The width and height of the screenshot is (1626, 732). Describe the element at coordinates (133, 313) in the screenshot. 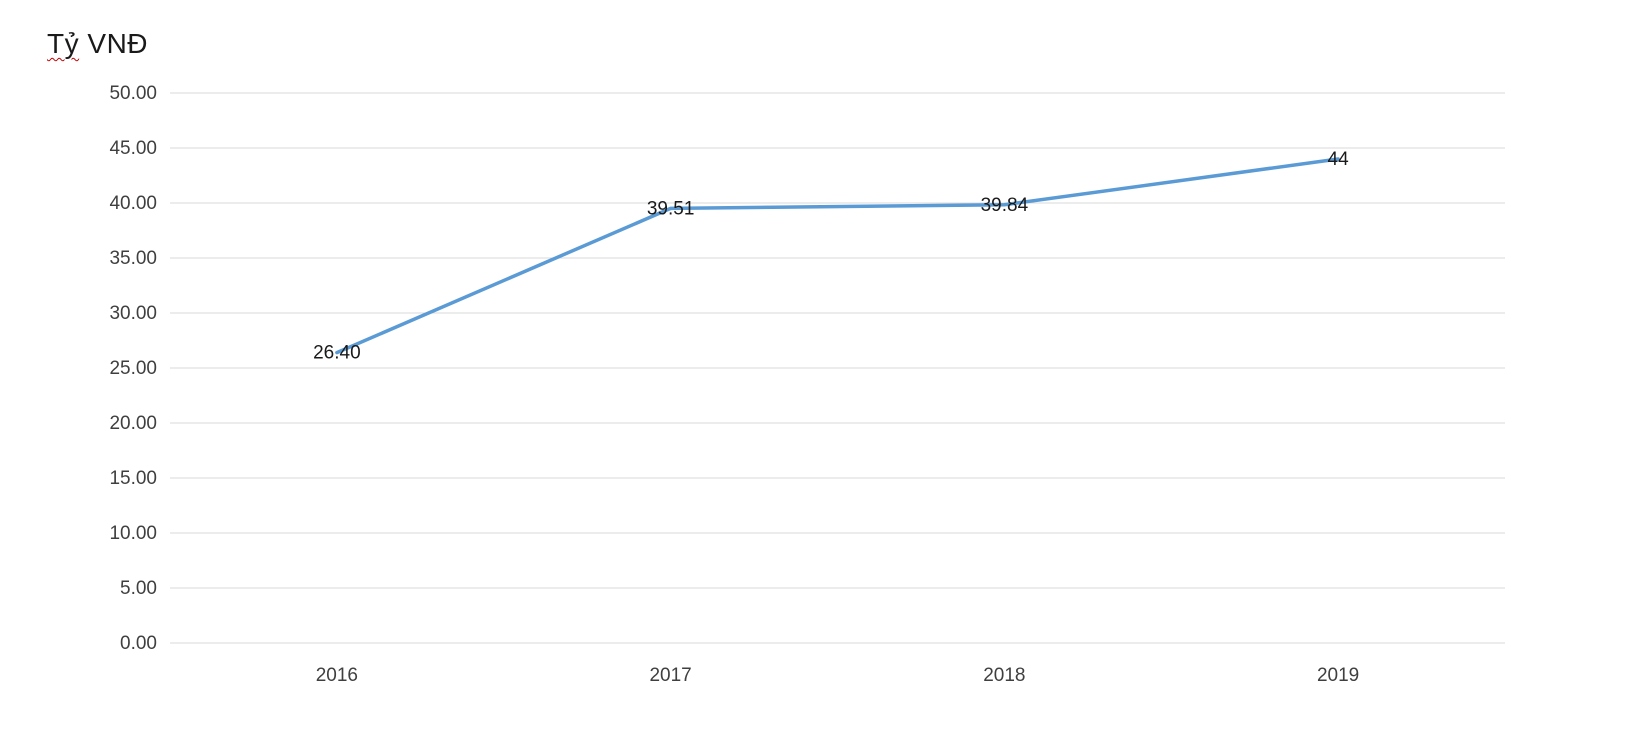

I see `y-axis-tick-label: 30.00` at that location.